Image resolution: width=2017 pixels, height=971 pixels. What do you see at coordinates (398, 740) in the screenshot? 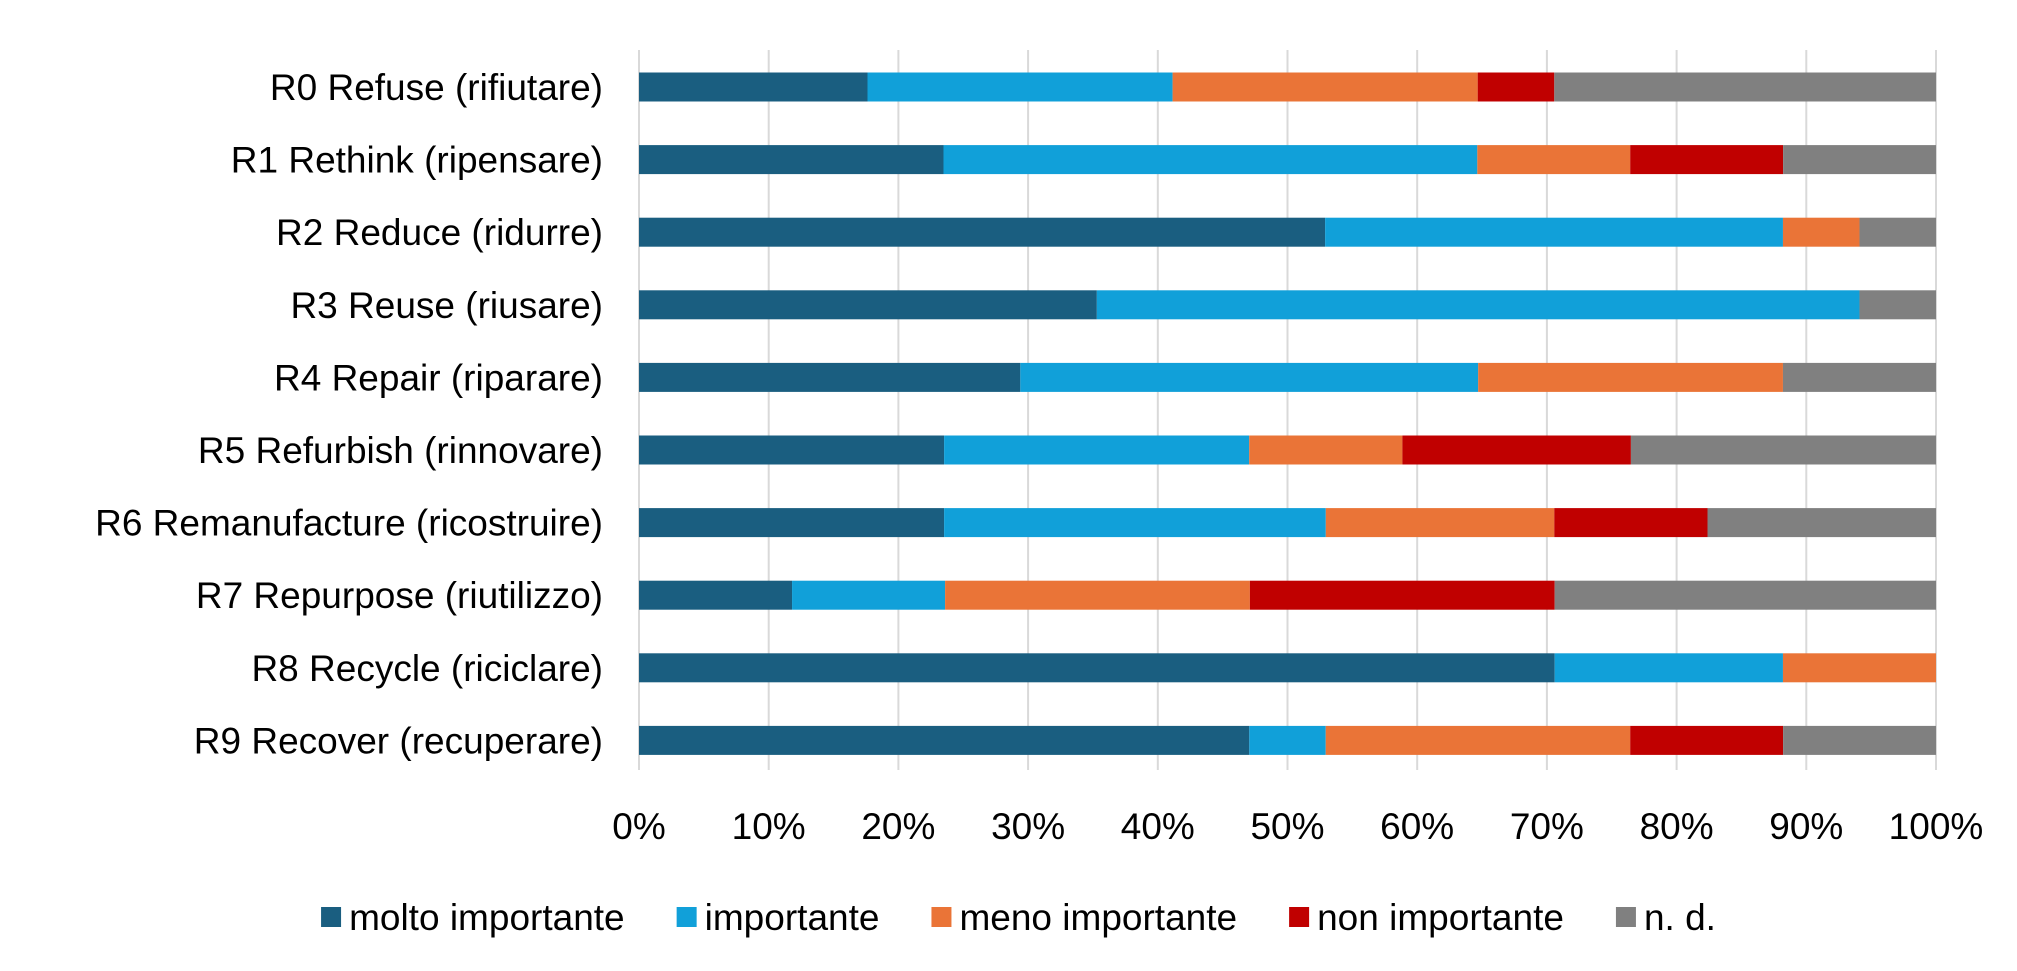
I see `category-label: R9 Recover (recuperare)` at bounding box center [398, 740].